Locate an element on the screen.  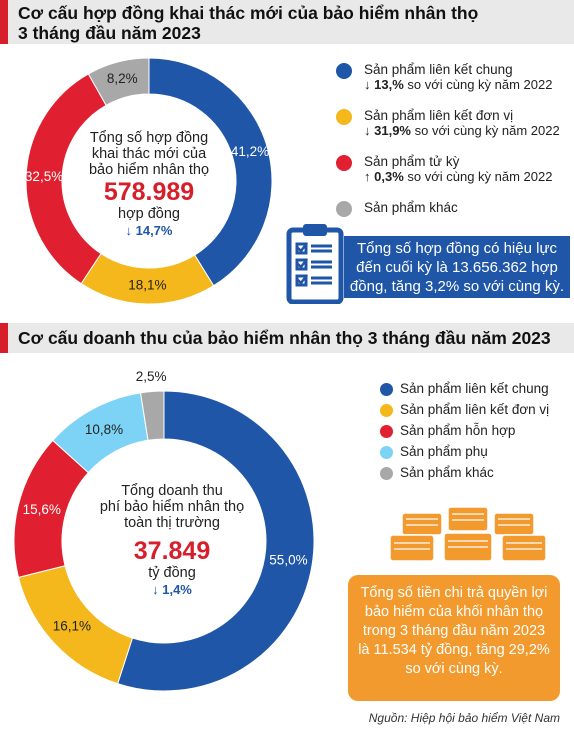
slice-value-label: 8,2% is located at coordinates (122, 78).